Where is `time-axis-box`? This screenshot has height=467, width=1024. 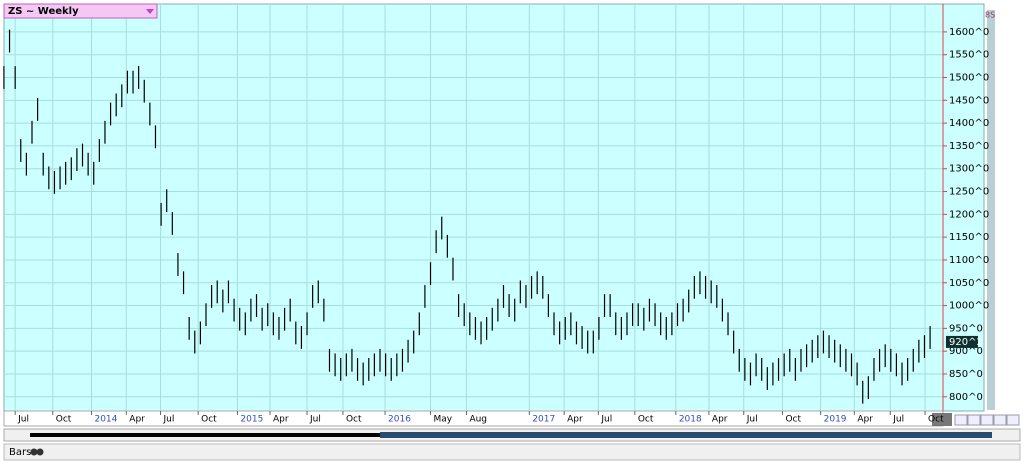
time-axis-box is located at coordinates (942, 419).